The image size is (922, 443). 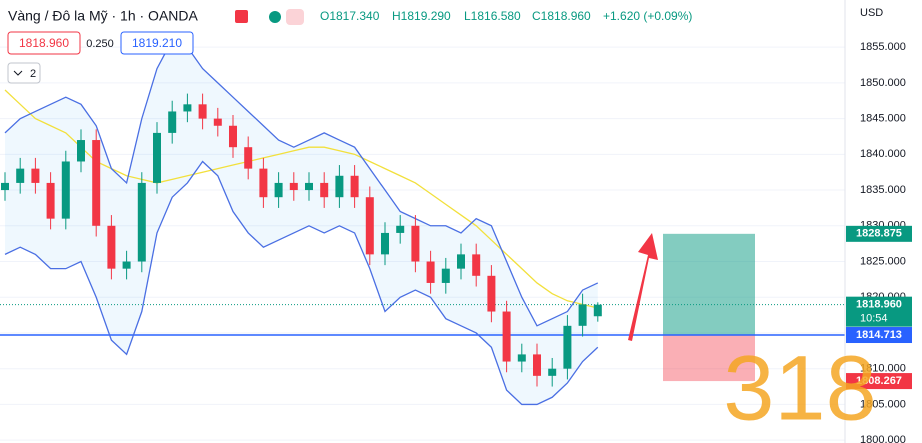 I want to click on y-tick-label: 1840.000, so click(x=883, y=154).